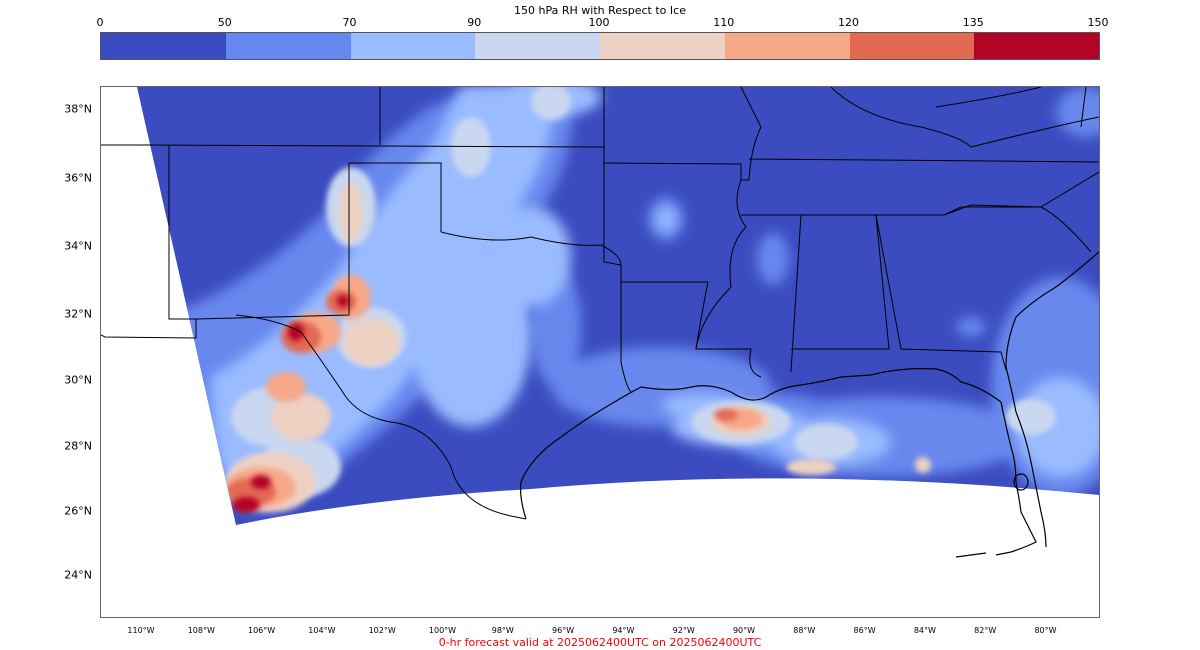  What do you see at coordinates (78, 178) in the screenshot?
I see `latitude-label: 36°N` at bounding box center [78, 178].